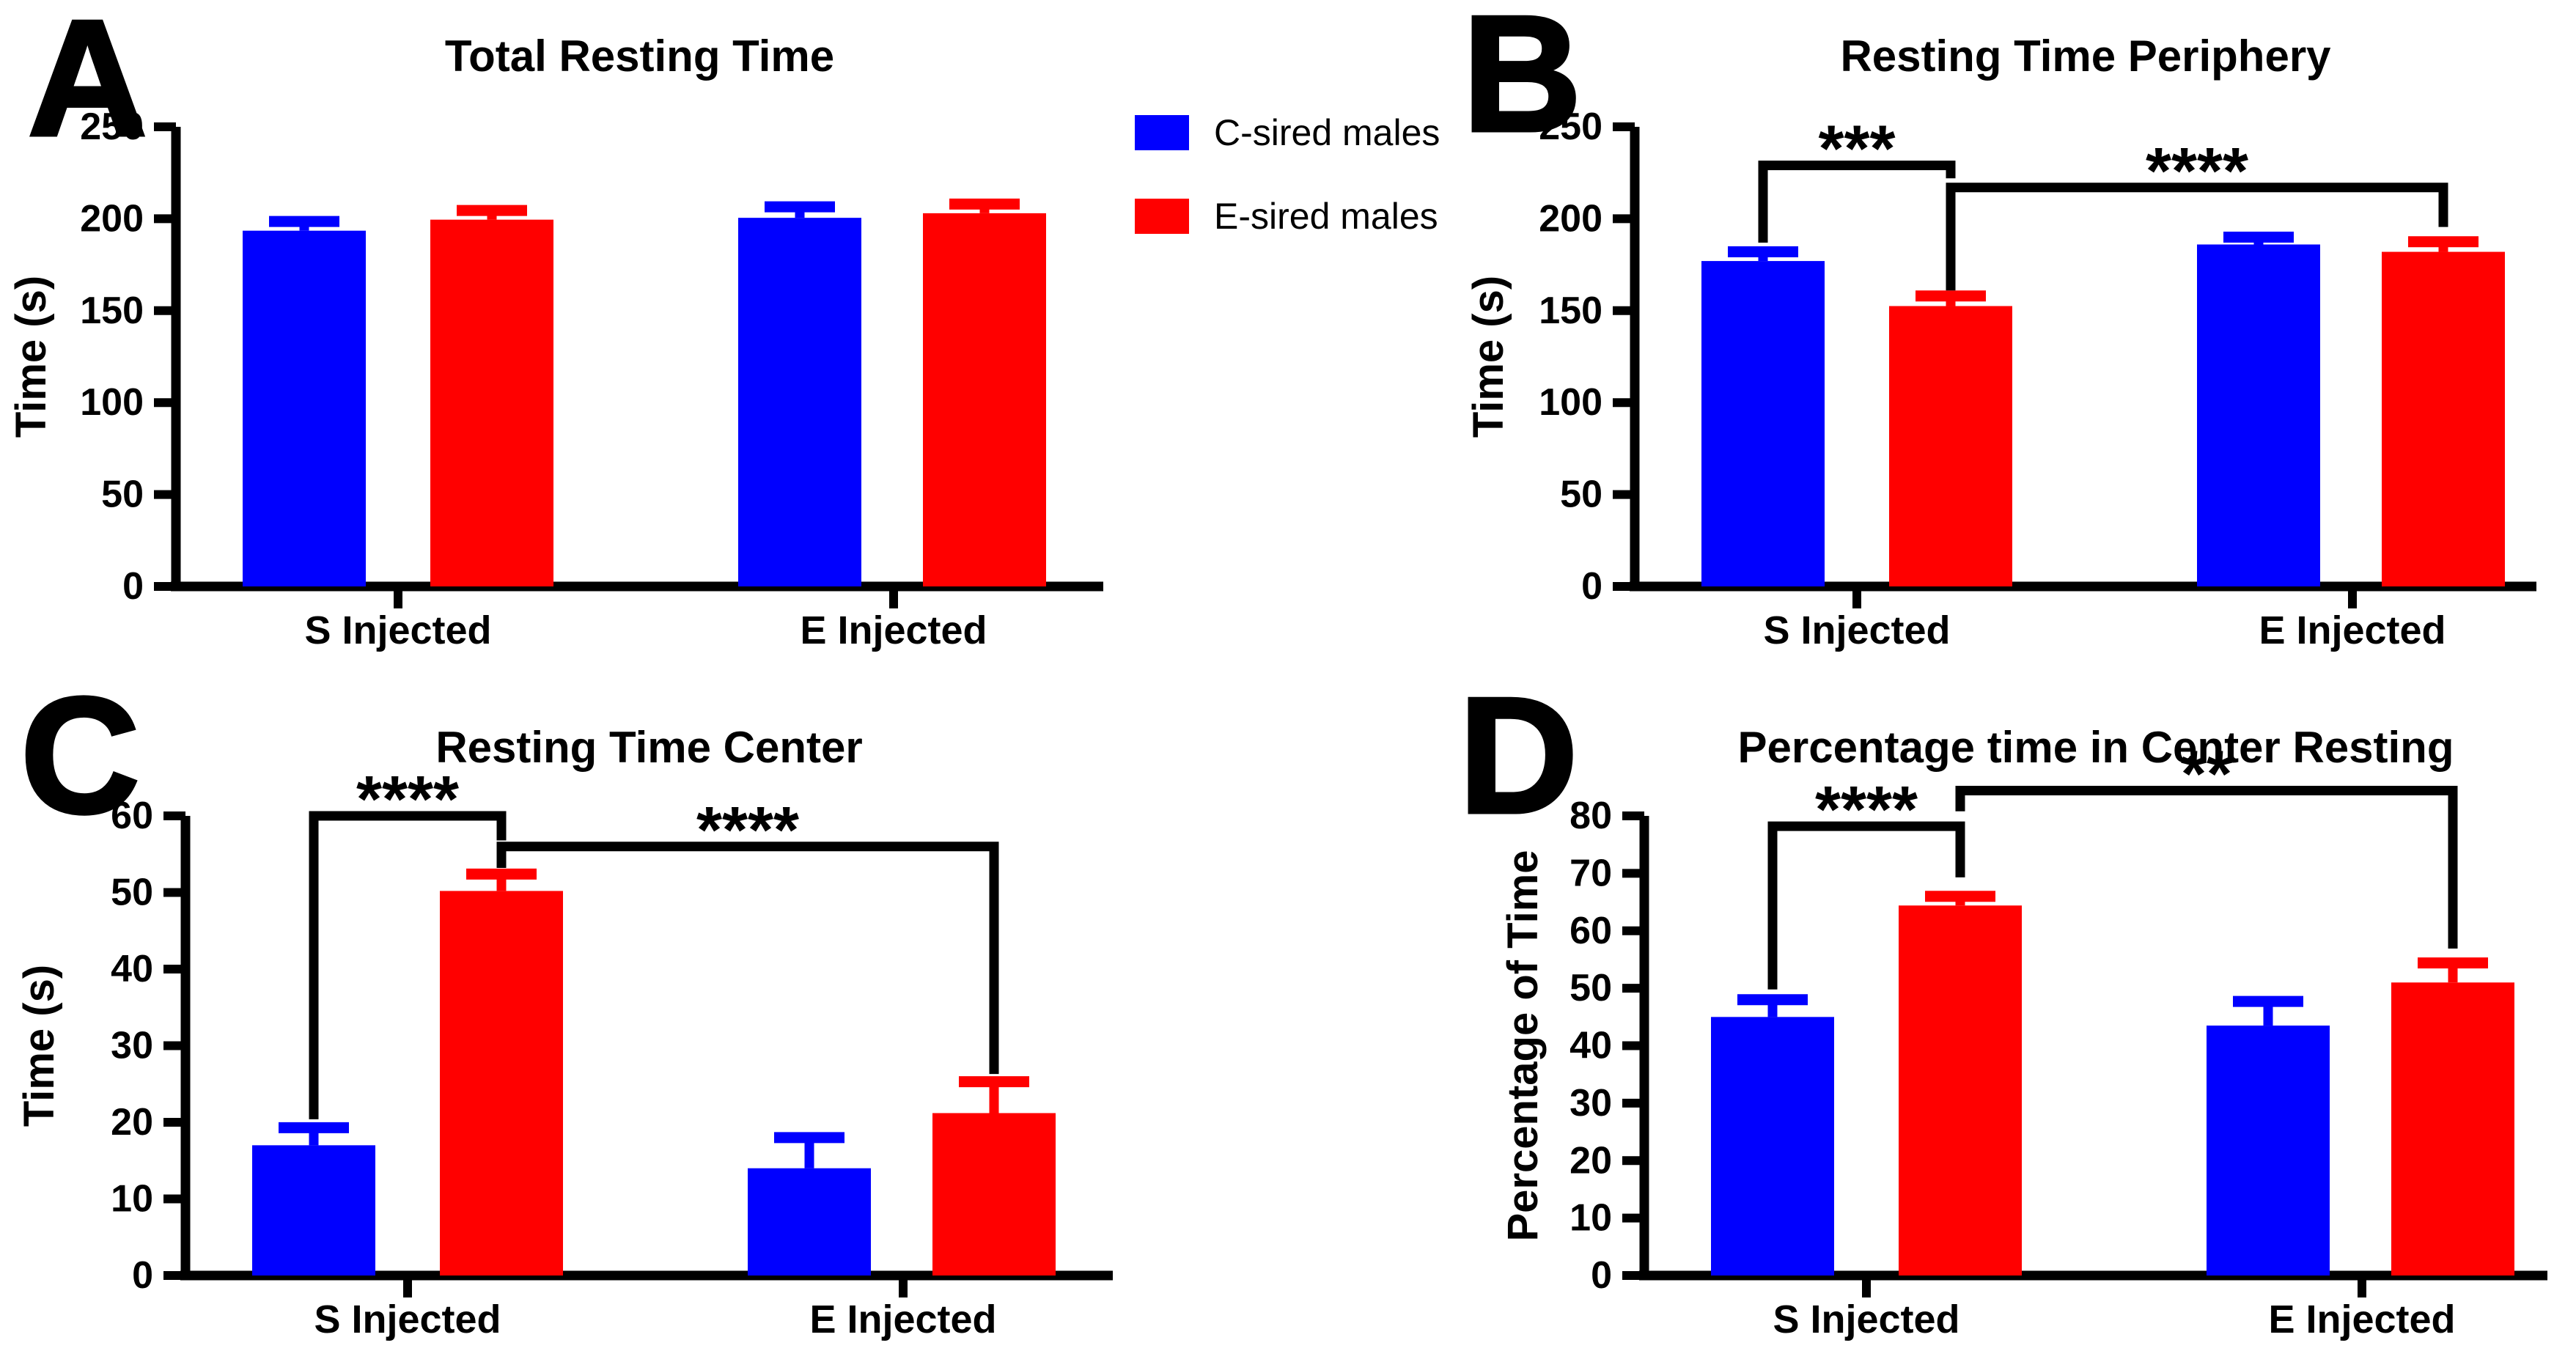  What do you see at coordinates (1327, 132) in the screenshot?
I see `legend-label-c-sired: C-sired males` at bounding box center [1327, 132].